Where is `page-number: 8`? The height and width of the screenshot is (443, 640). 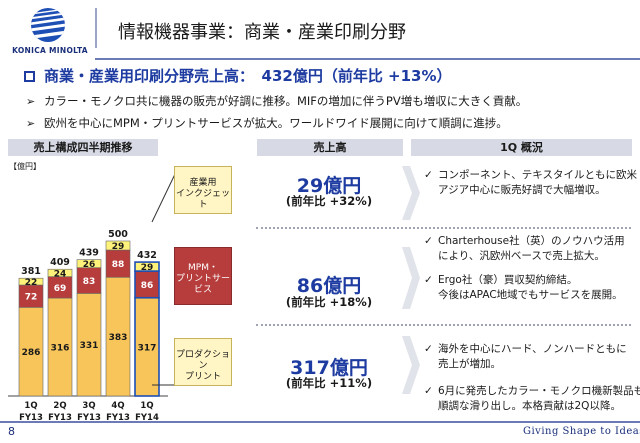
page-number: 8 is located at coordinates (11, 431).